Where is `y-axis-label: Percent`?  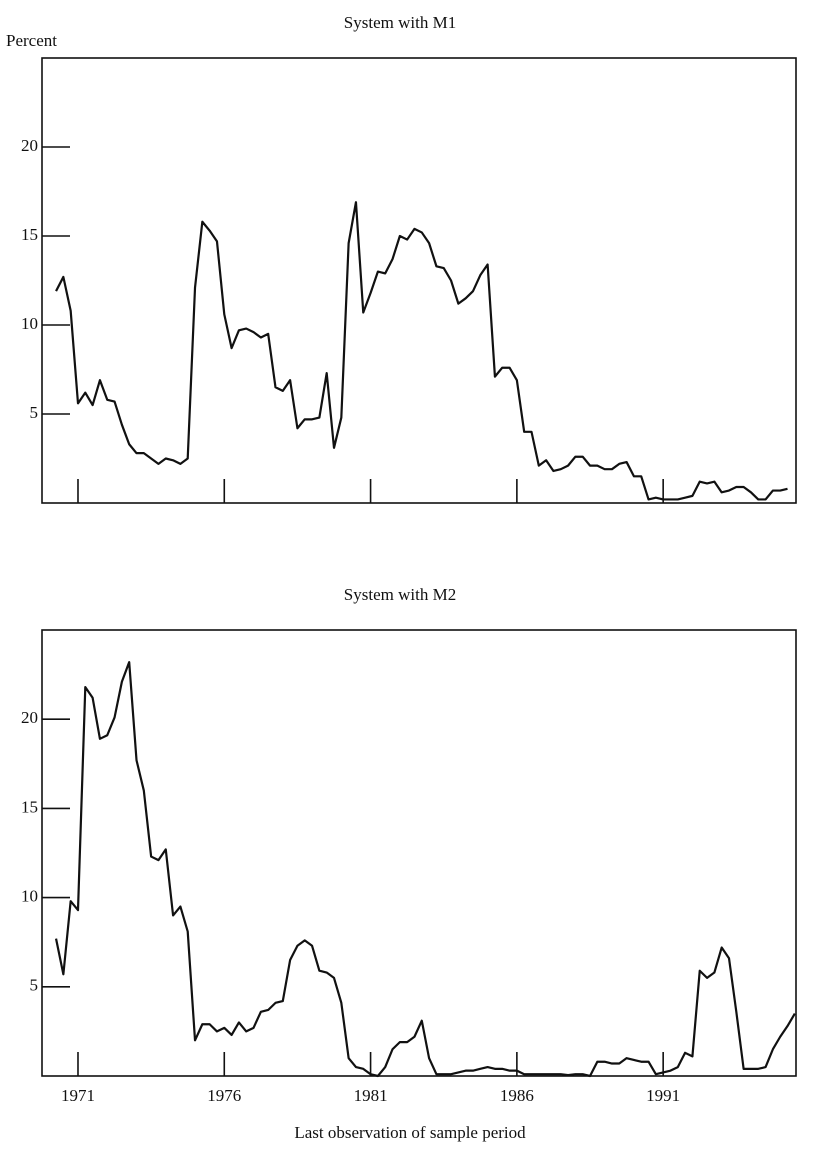 y-axis-label: Percent is located at coordinates (31, 40).